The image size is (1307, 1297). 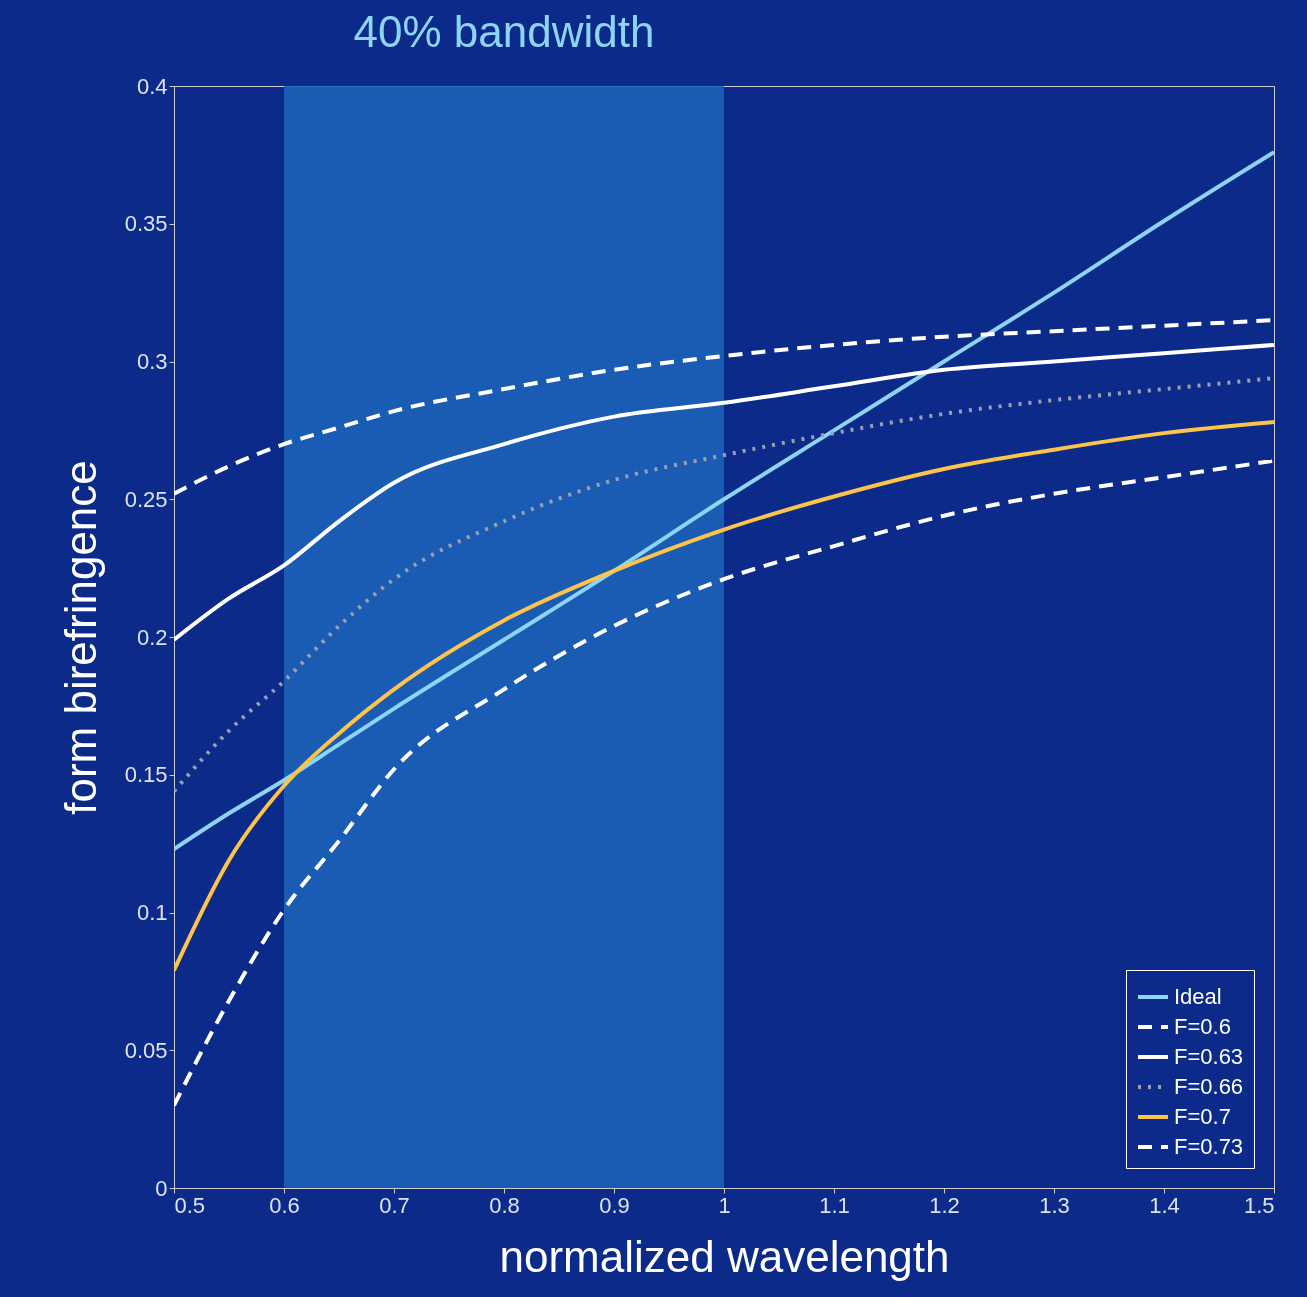 I want to click on y-tick-label: 0.1, so click(x=152, y=912).